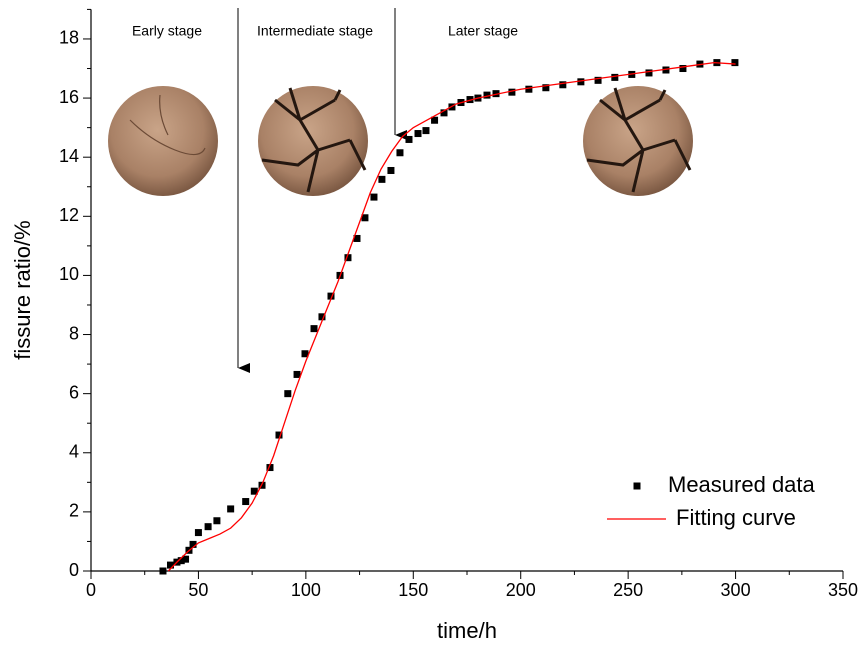  I want to click on legend-marker, so click(637, 486).